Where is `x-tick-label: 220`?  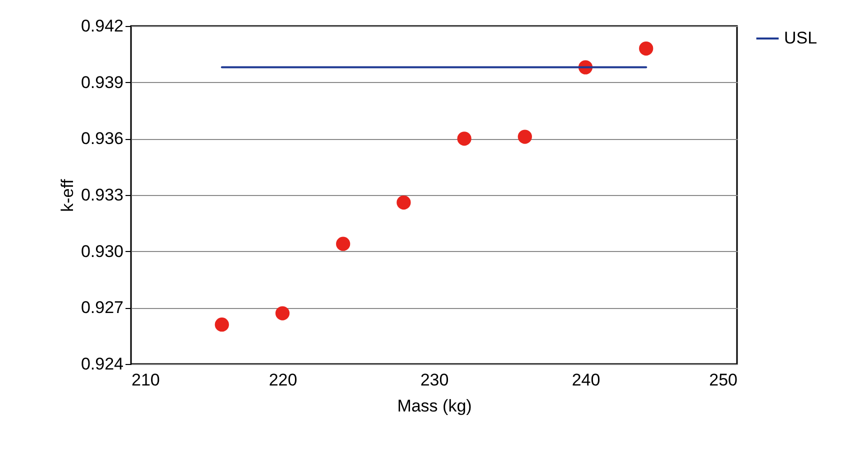
x-tick-label: 220 is located at coordinates (283, 380).